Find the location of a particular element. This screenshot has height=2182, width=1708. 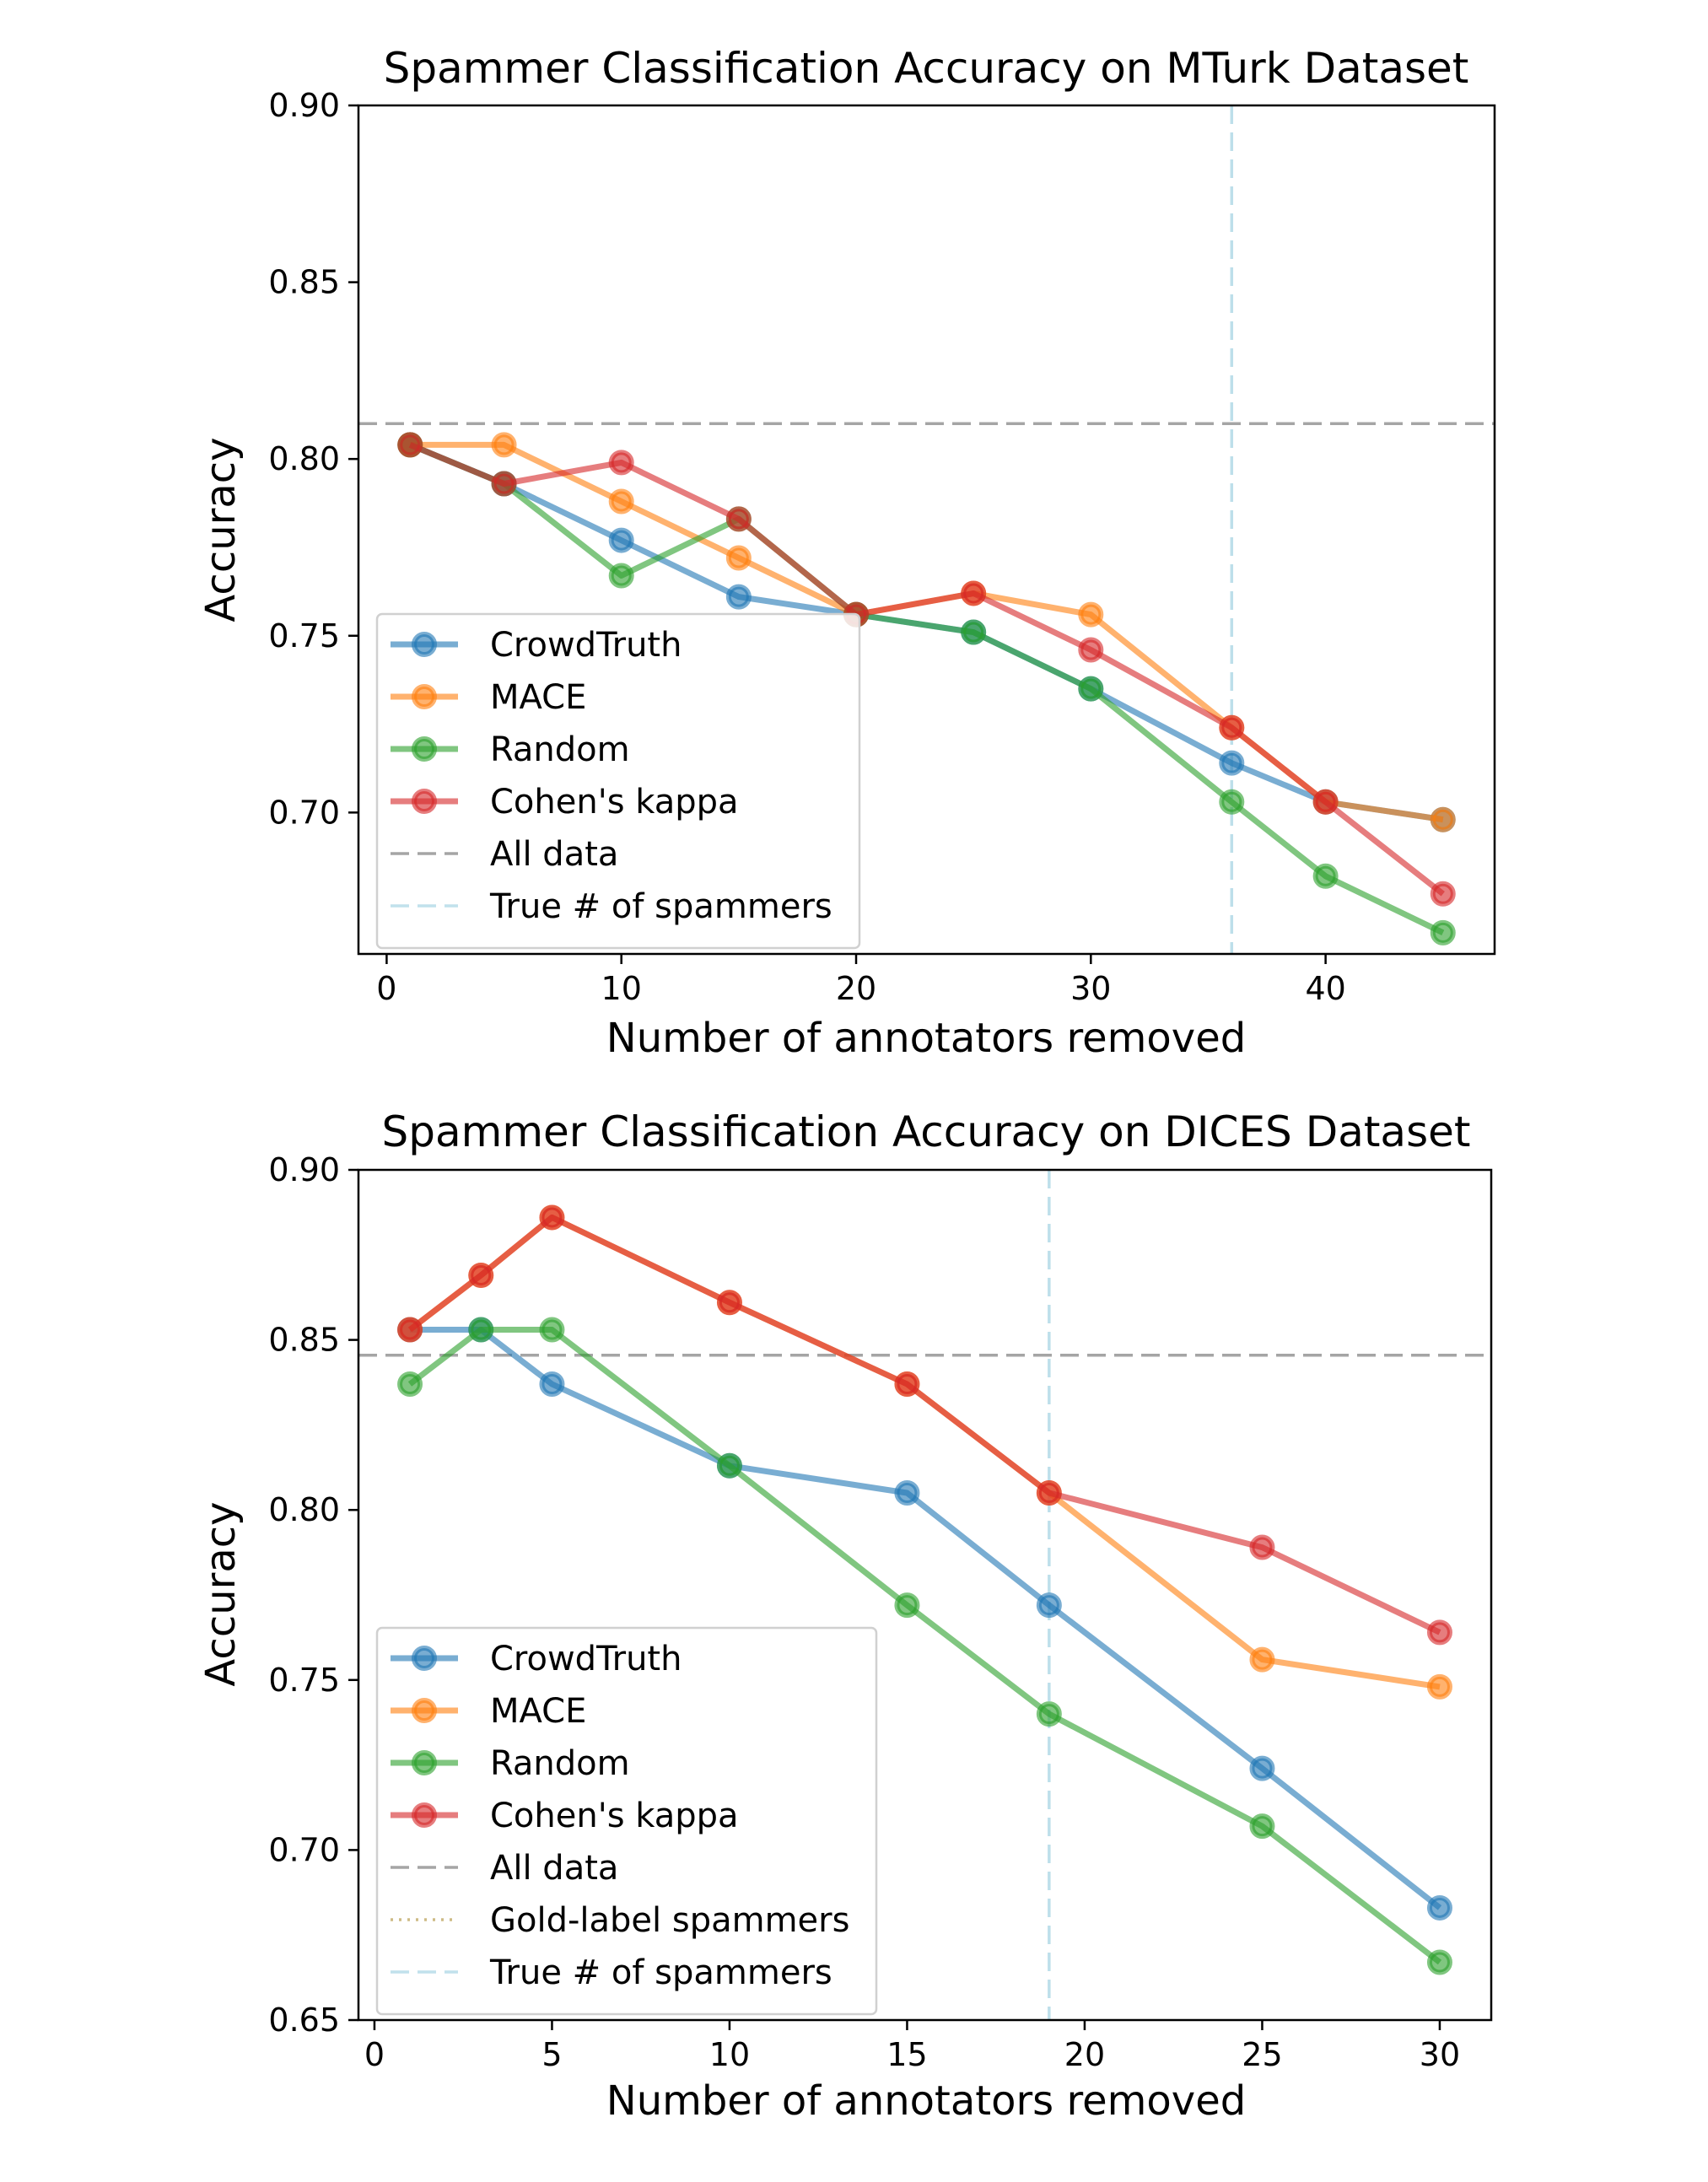

series-cohen-s-kappa is located at coordinates (924, 1425).